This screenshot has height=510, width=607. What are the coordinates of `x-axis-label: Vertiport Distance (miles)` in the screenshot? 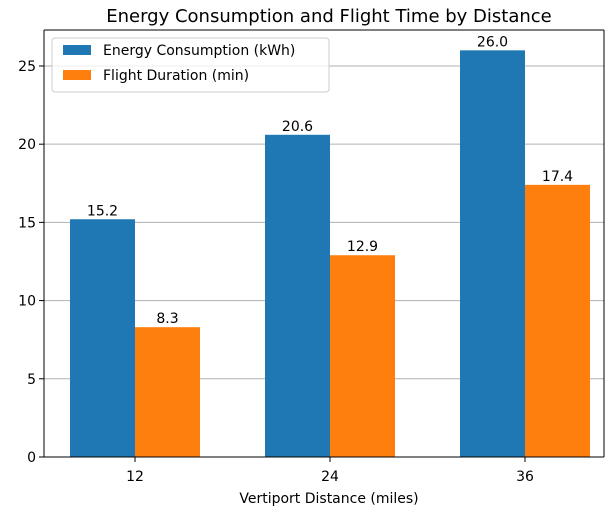 It's located at (328, 499).